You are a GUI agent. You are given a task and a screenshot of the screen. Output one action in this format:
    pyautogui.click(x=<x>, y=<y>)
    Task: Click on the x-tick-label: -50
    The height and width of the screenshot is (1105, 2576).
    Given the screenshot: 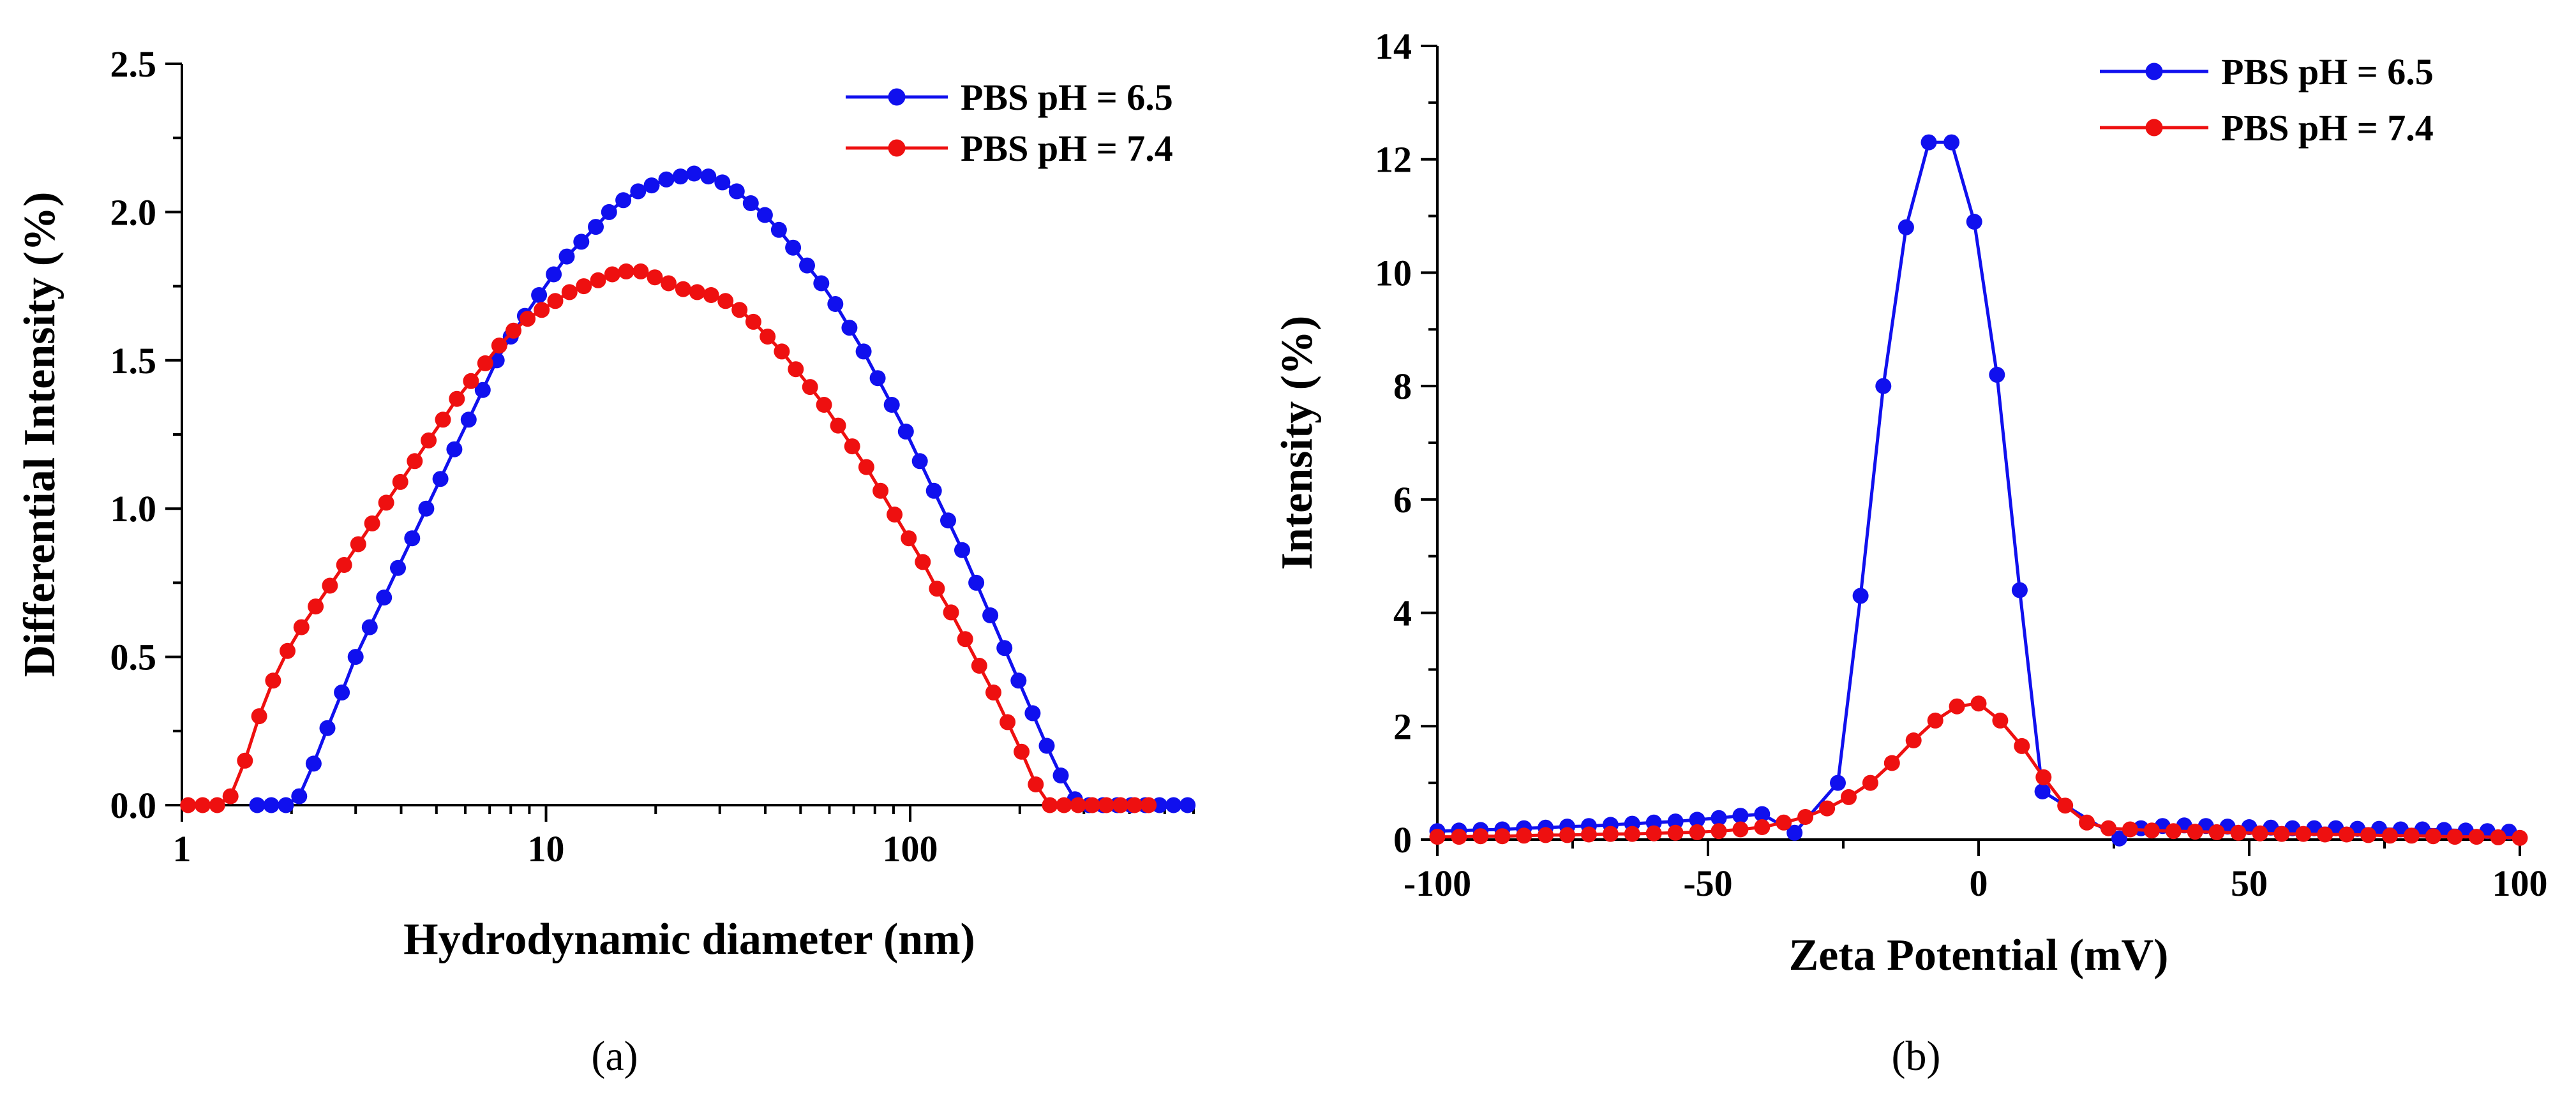 What is the action you would take?
    pyautogui.click(x=1707, y=883)
    